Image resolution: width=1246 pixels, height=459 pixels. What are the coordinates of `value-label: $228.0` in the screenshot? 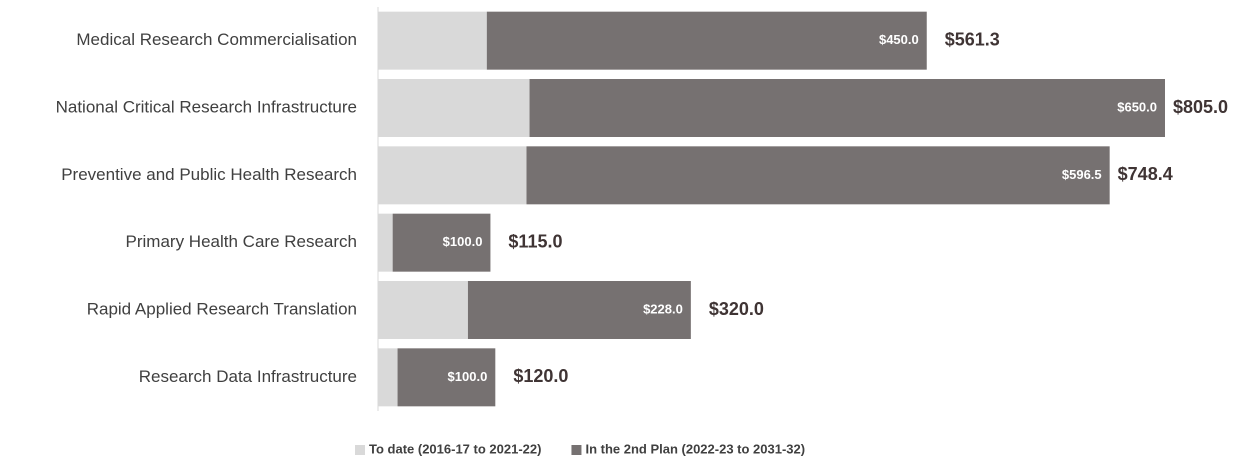 It's located at (663, 308).